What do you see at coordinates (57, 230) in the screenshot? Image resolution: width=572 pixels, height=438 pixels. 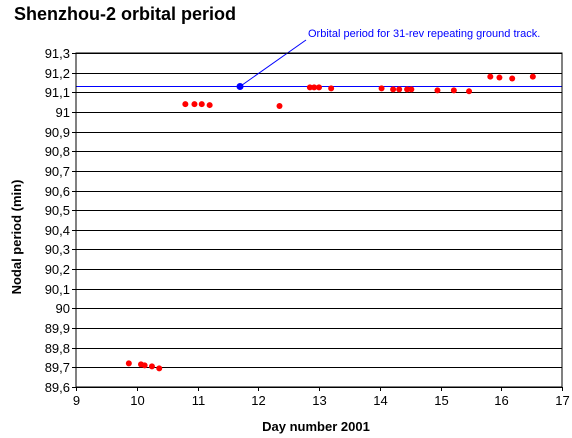 I see `y-tick-label: 90,4` at bounding box center [57, 230].